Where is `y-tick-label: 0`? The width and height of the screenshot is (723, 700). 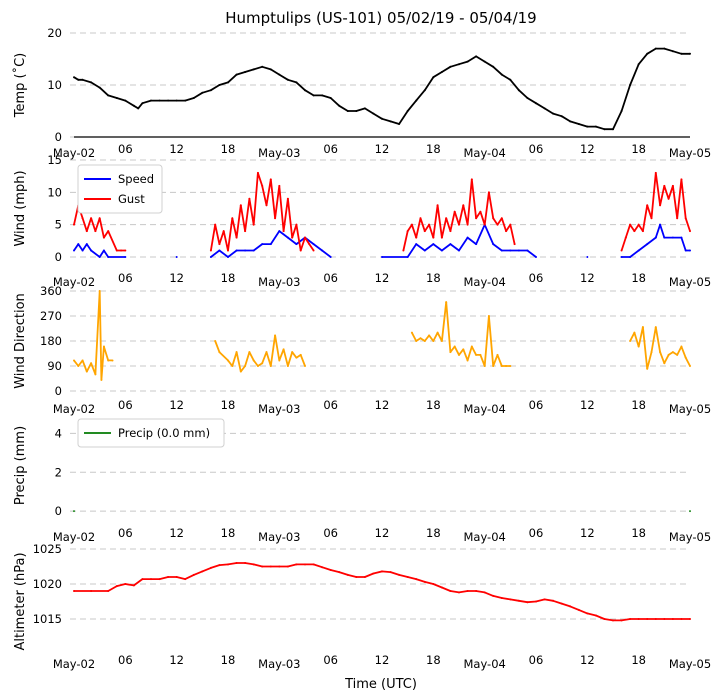 y-tick-label: 0 is located at coordinates (58, 511).